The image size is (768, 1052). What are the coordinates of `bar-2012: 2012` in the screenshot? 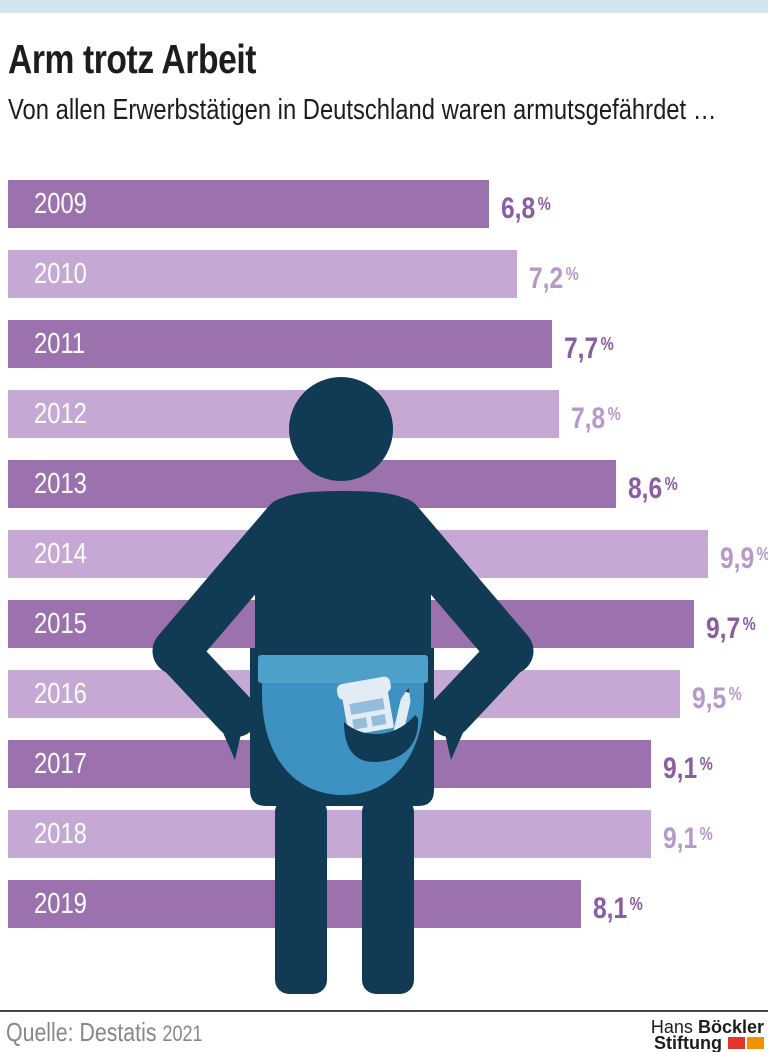 It's located at (284, 414).